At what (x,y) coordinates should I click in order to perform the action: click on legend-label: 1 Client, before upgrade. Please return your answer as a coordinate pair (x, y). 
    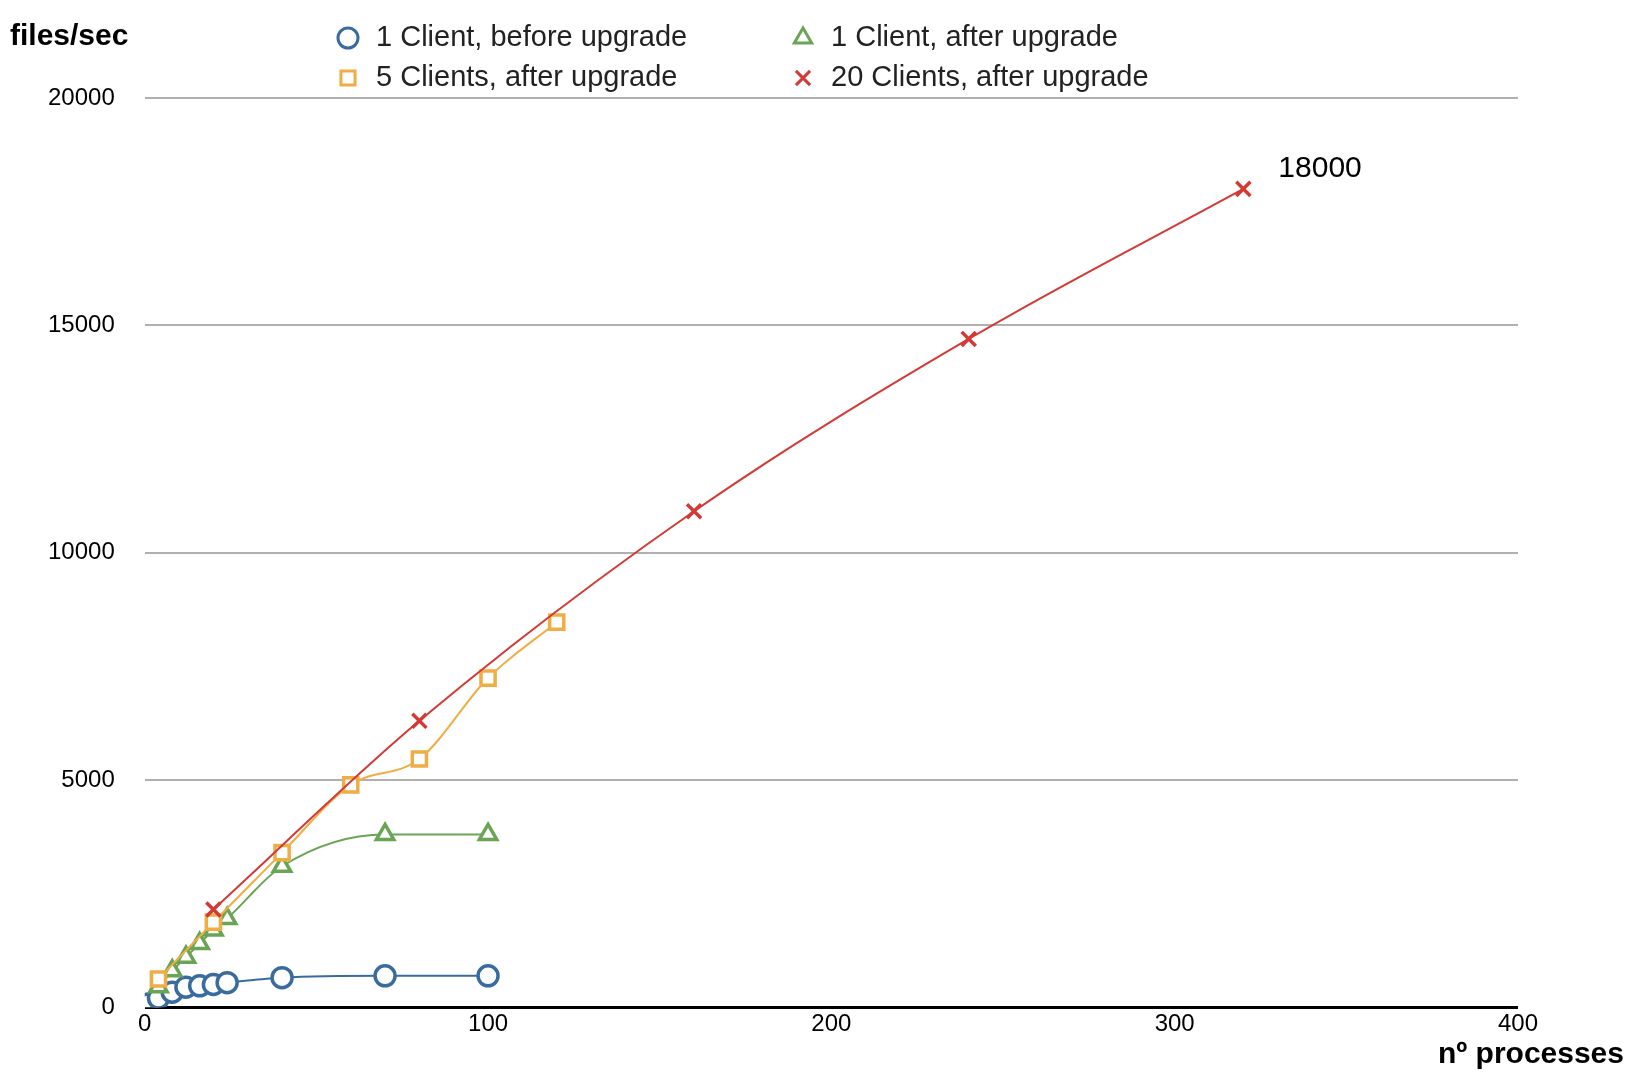
    Looking at the image, I should click on (532, 36).